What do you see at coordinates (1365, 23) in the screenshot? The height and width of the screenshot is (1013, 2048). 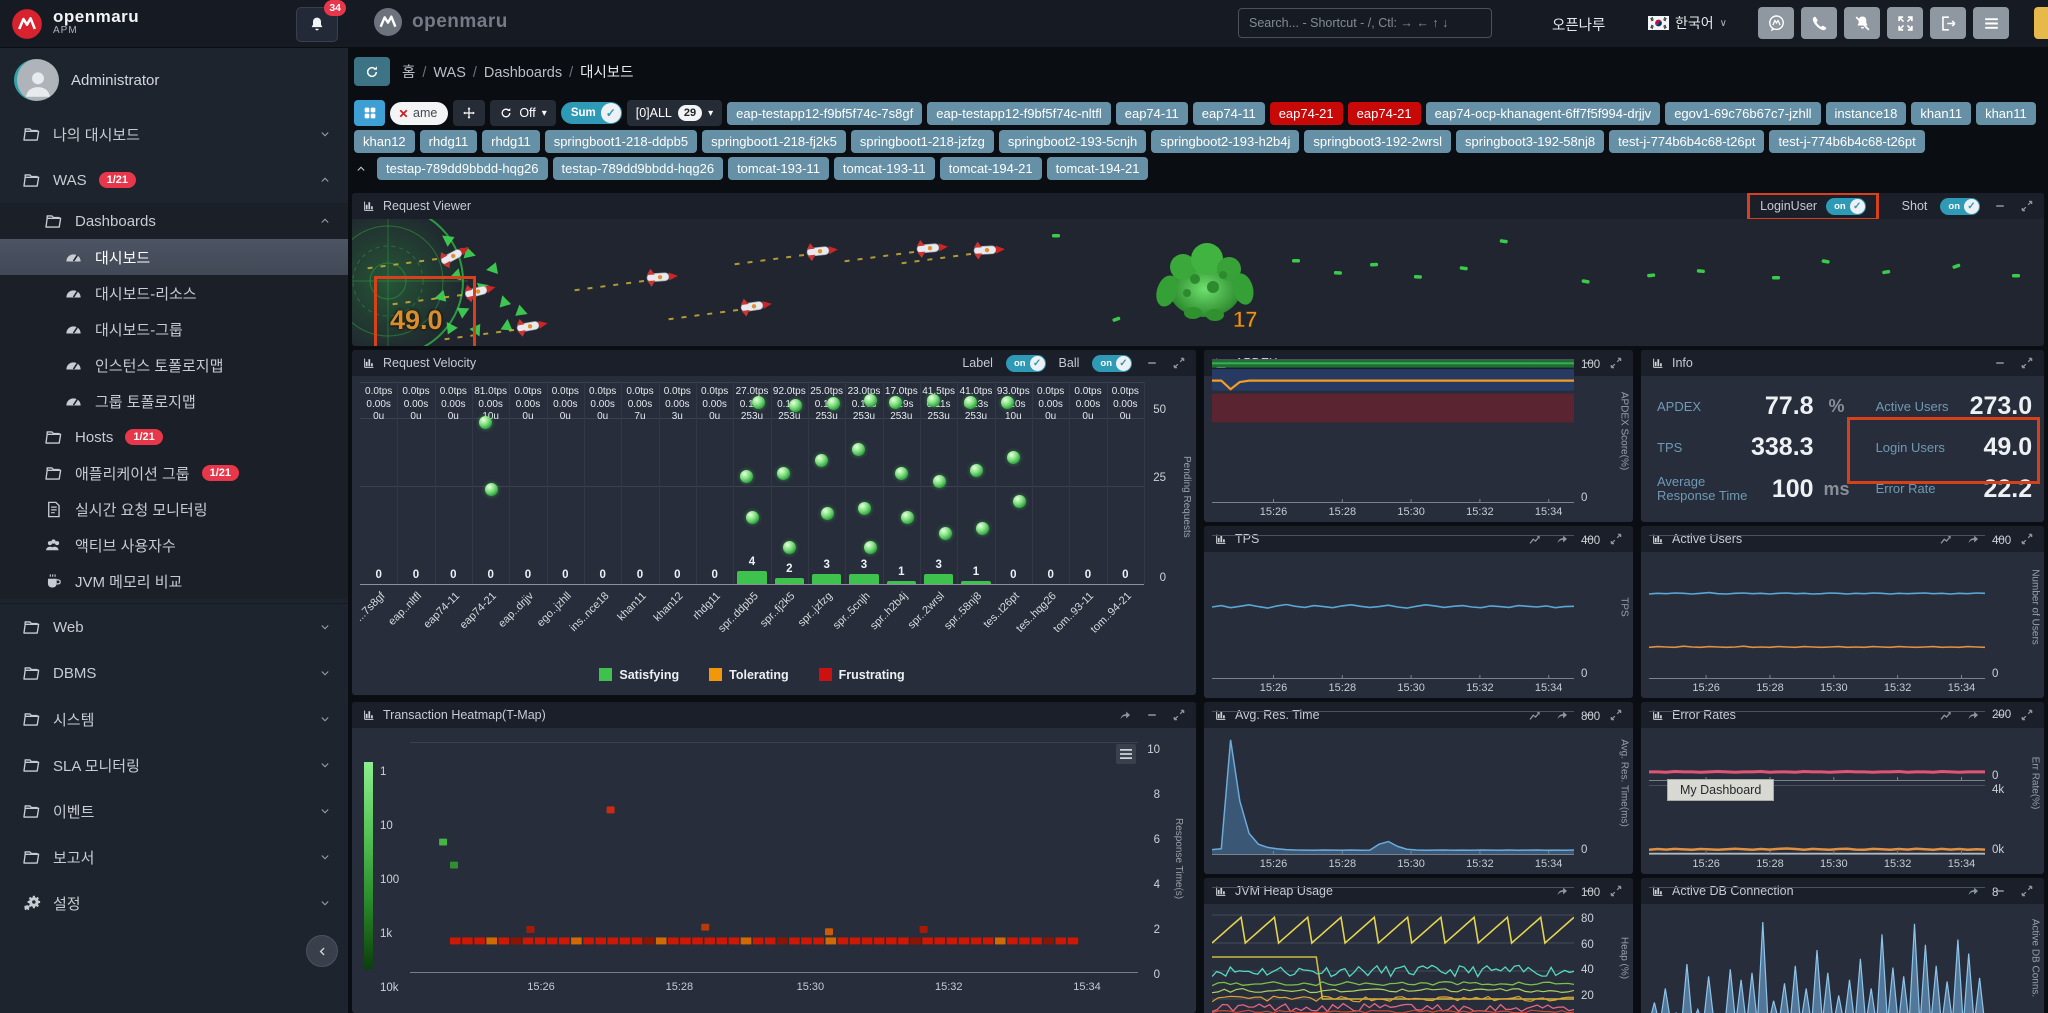 I see `search-input` at bounding box center [1365, 23].